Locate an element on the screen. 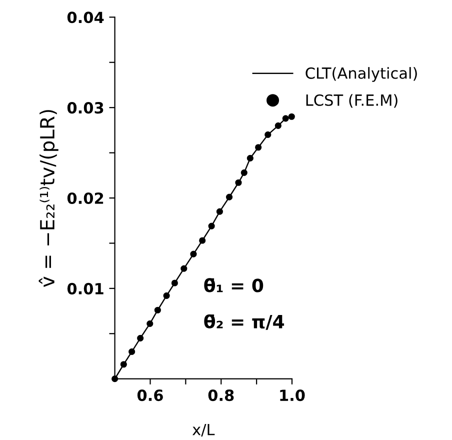 This screenshot has width=452, height=440. y-axis-title: v̂ = −E₂₂⁽¹⁾tv/(pLR) is located at coordinates (48, 199).